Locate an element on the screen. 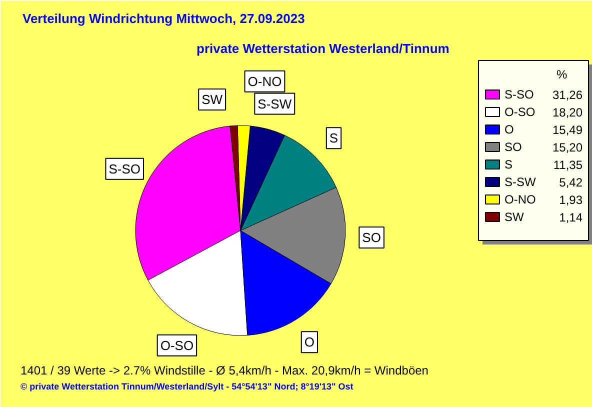 This screenshot has height=407, width=592. legend-label: O-SO is located at coordinates (520, 112).